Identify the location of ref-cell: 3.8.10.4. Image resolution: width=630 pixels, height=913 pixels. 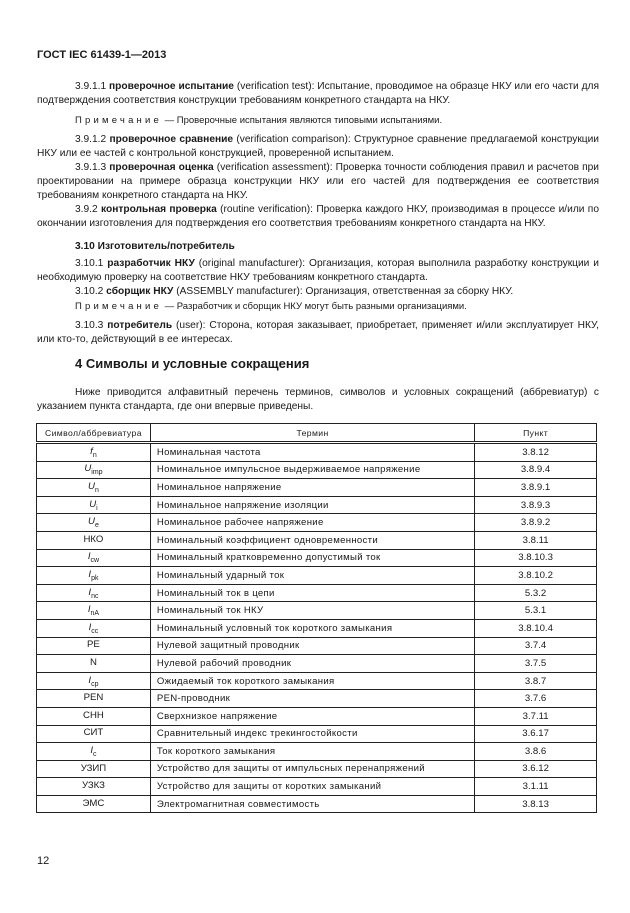
(535, 628).